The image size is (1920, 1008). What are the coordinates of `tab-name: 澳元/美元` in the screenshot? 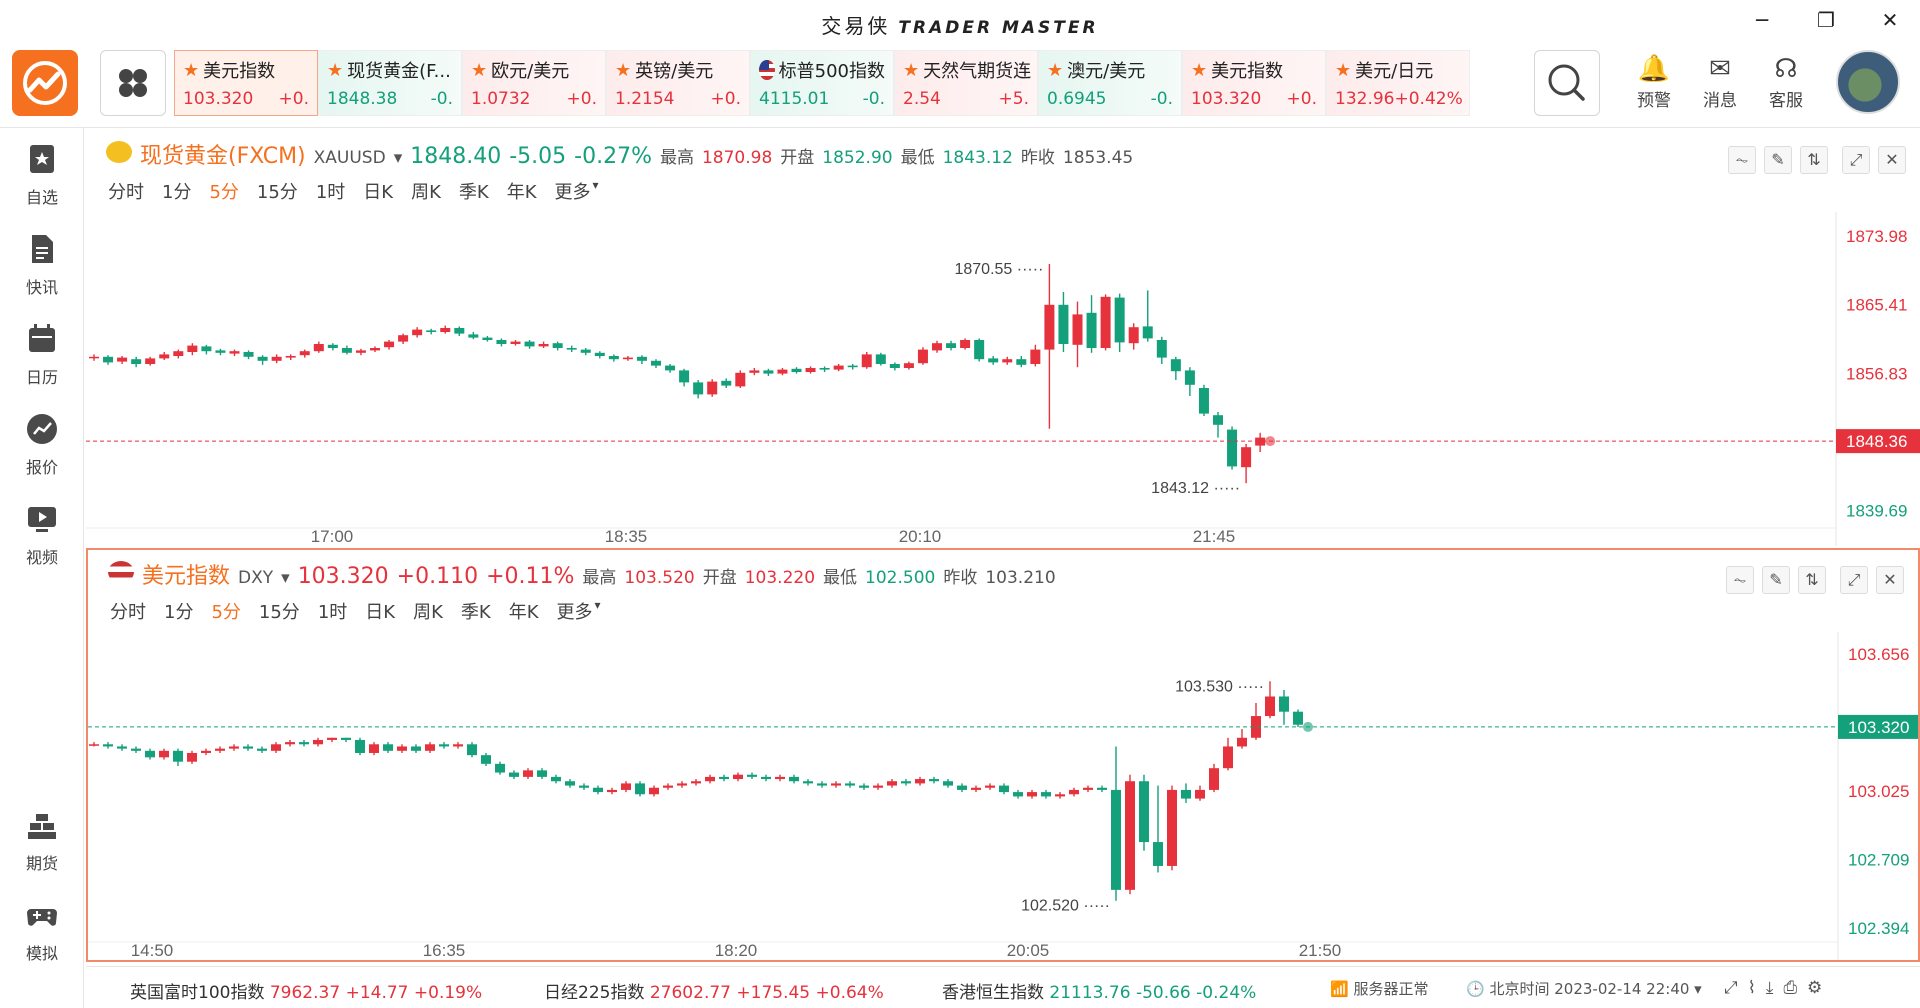 It's located at (1106, 71).